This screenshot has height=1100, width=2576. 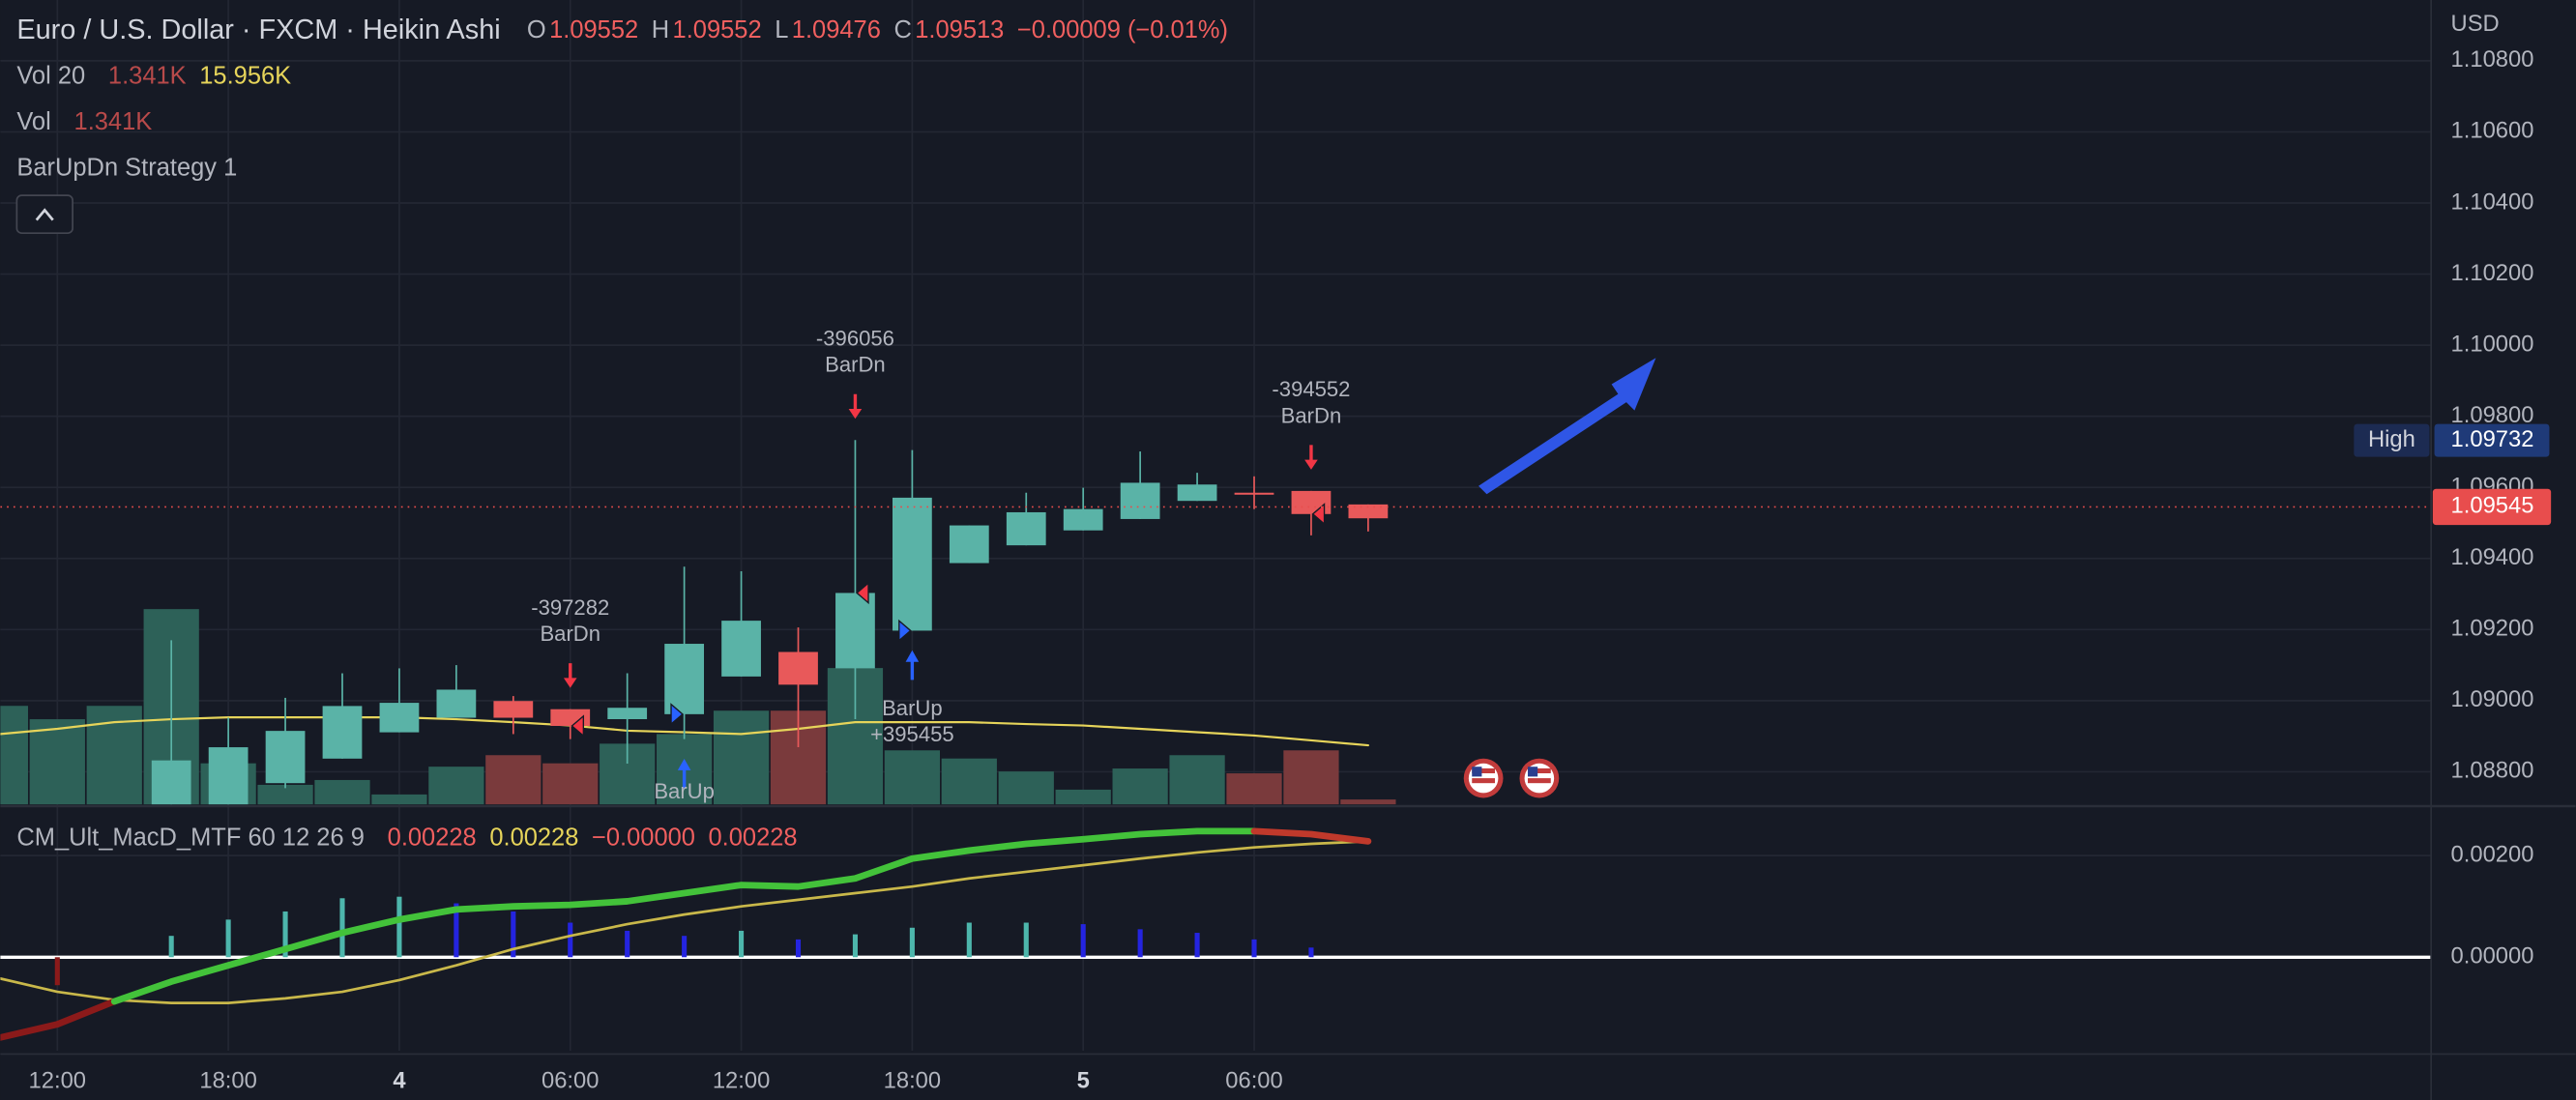 What do you see at coordinates (2492, 59) in the screenshot?
I see `y-tick-label: 1.10800` at bounding box center [2492, 59].